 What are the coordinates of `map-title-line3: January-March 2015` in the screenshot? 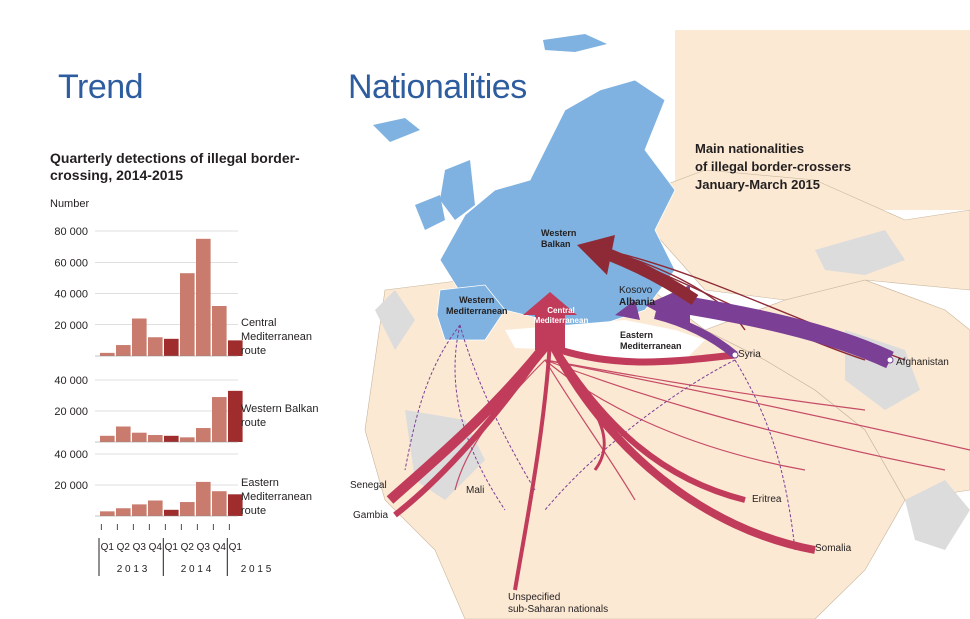 It's located at (758, 184).